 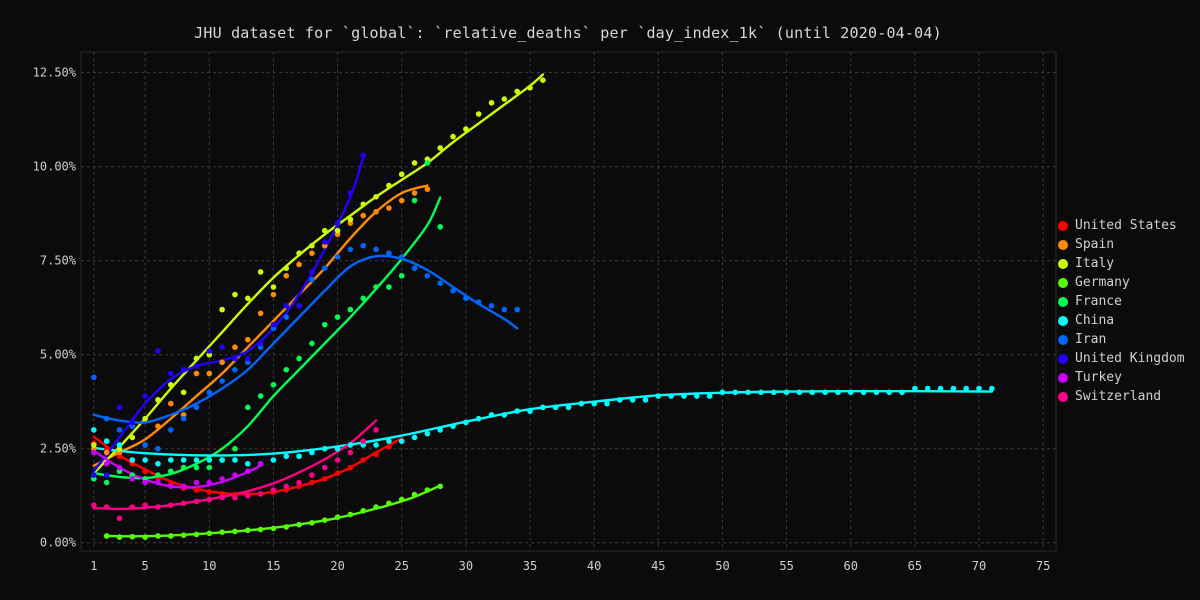 I want to click on x-tick-label: 20, so click(x=337, y=566).